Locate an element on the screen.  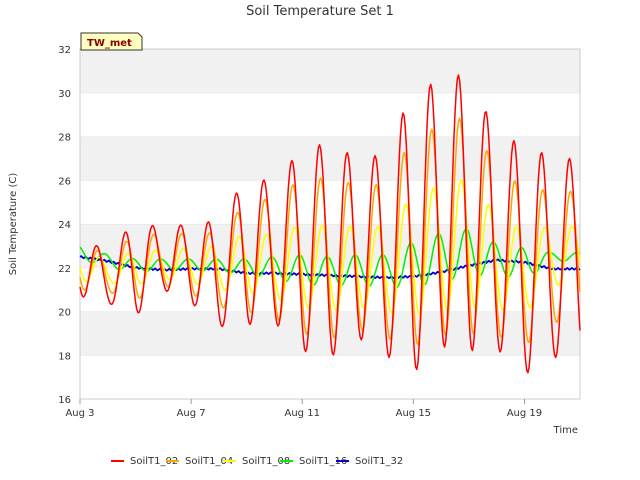
legend-label: SoilT1_08 is located at coordinates (266, 461).